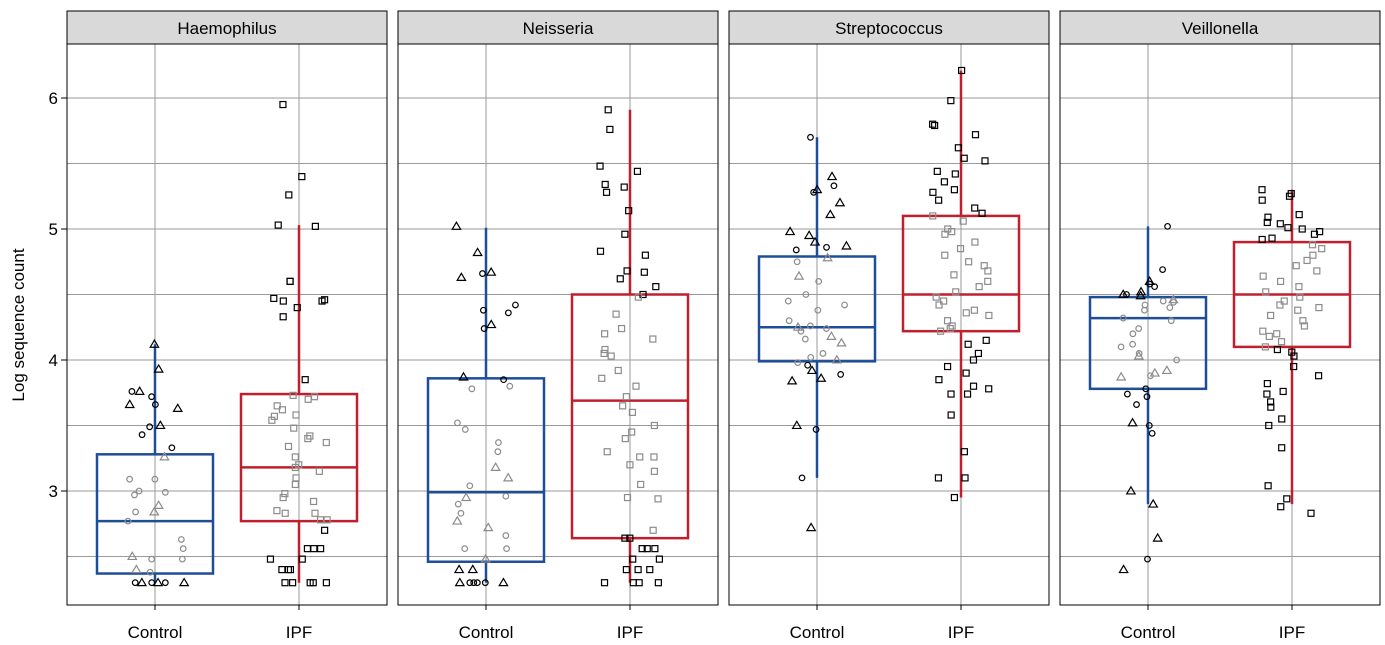 This screenshot has height=645, width=1385. What do you see at coordinates (18, 324) in the screenshot?
I see `y-axis-label: Log sequence count` at bounding box center [18, 324].